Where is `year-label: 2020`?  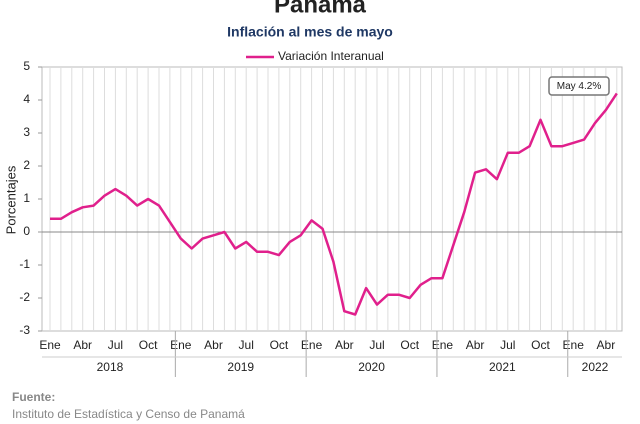 year-label: 2020 is located at coordinates (371, 367).